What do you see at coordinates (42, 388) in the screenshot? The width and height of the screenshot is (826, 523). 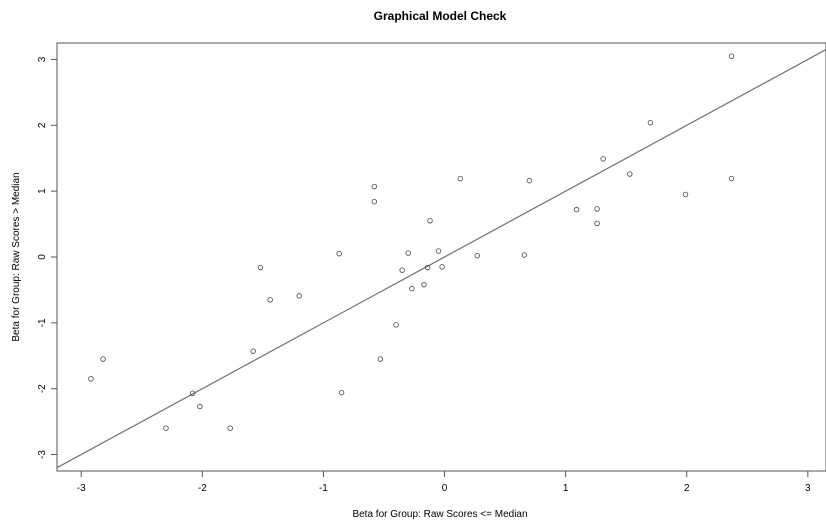 I see `y-tick-label: -2` at bounding box center [42, 388].